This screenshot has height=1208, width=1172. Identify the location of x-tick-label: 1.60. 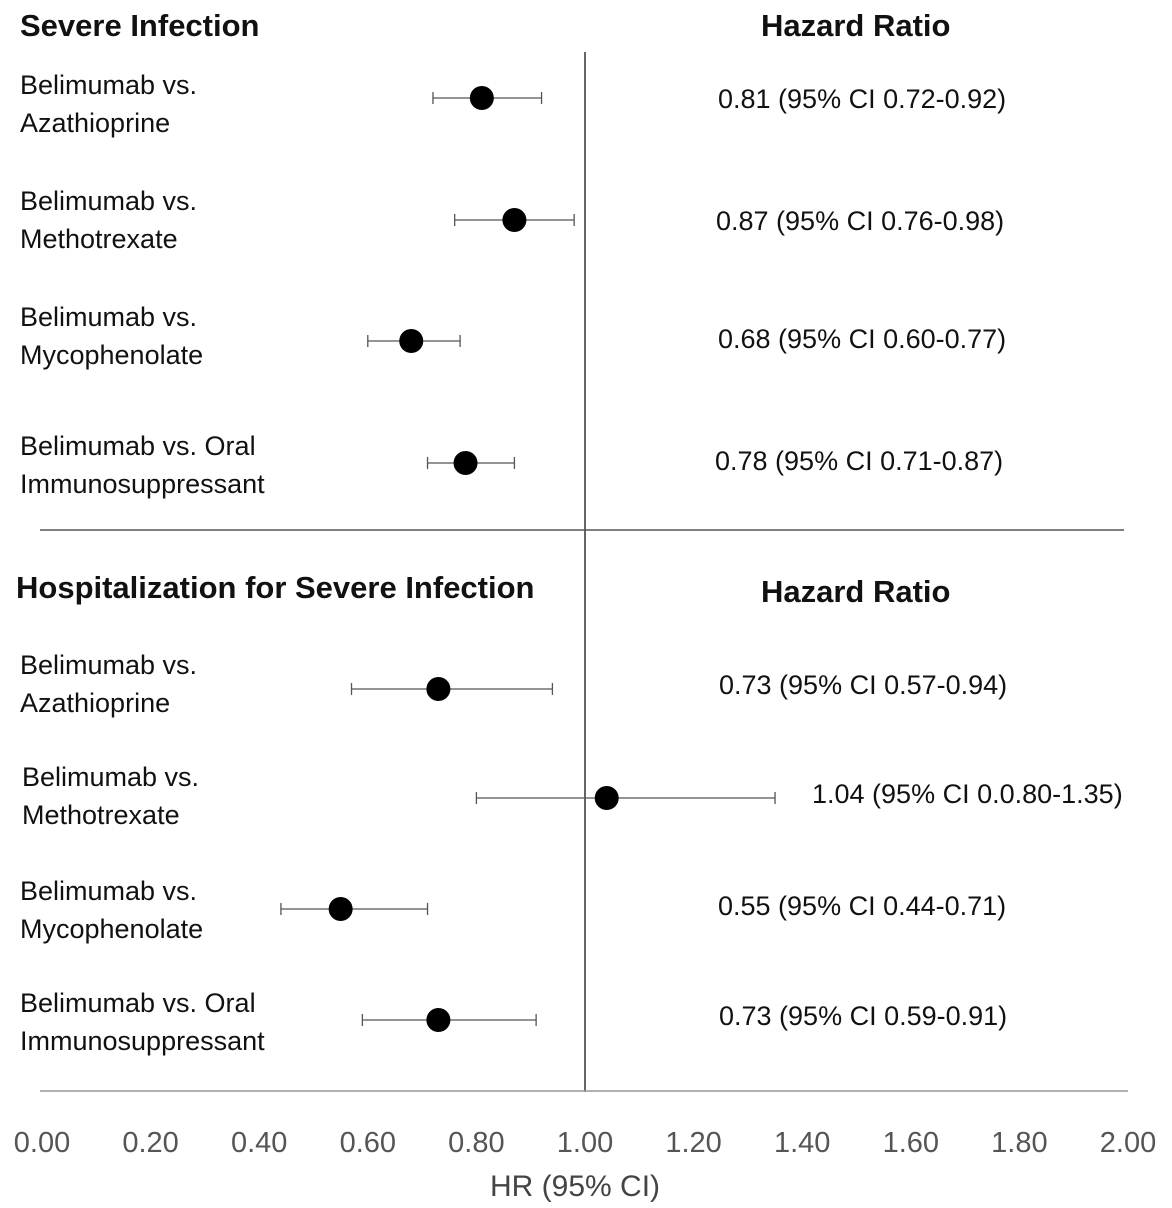
(911, 1143).